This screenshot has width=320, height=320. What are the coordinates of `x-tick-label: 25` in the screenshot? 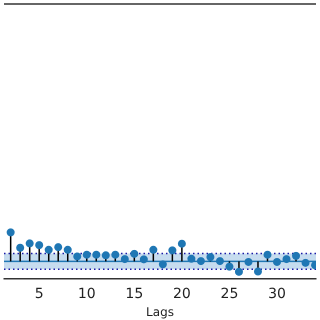 It's located at (229, 294).